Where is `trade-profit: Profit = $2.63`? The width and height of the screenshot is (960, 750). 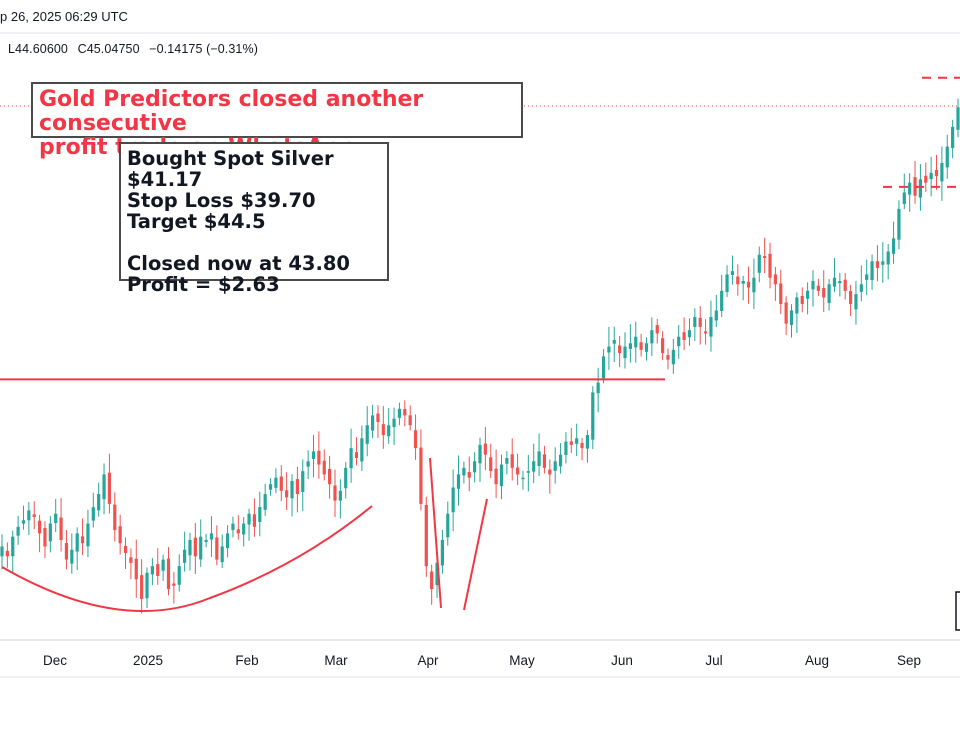
trade-profit: Profit = $2.63 is located at coordinates (203, 284).